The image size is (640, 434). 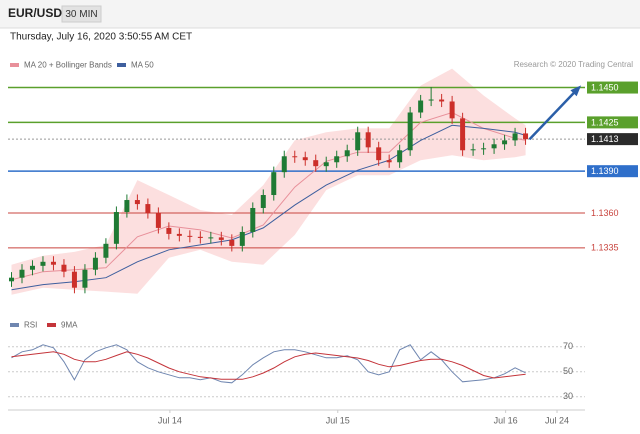 I want to click on y-tick-label: 30, so click(x=568, y=396).